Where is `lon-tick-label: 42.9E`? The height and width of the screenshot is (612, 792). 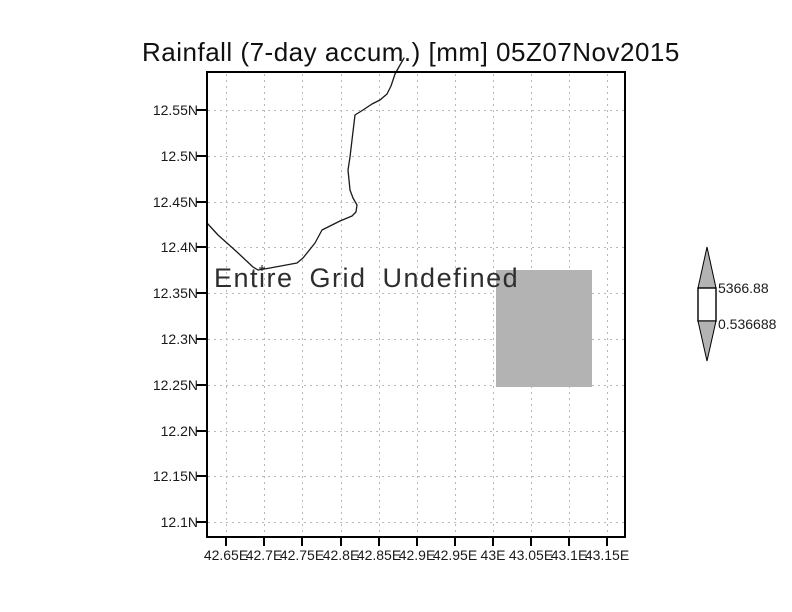
lon-tick-label: 42.9E is located at coordinates (417, 555).